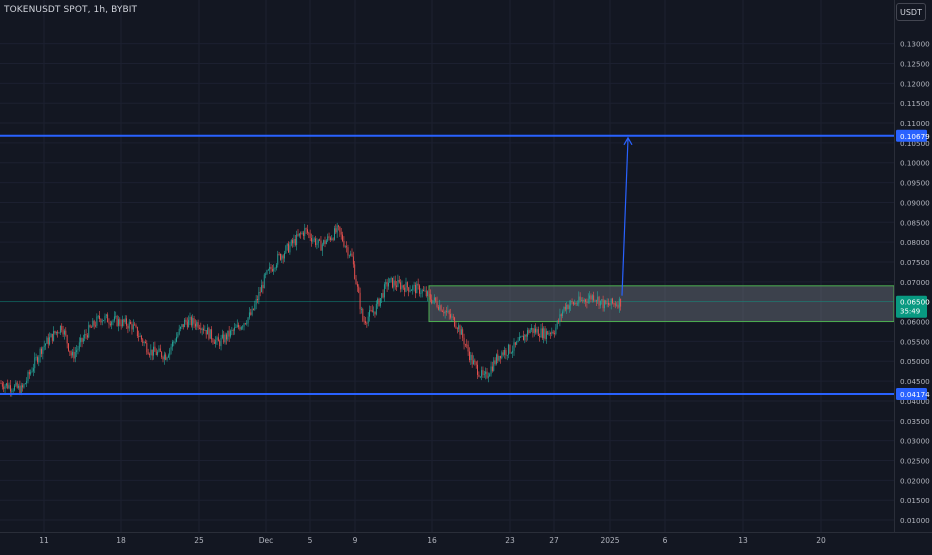 The image size is (932, 555). What do you see at coordinates (915, 394) in the screenshot?
I see `level-price-label: 0.04174` at bounding box center [915, 394].